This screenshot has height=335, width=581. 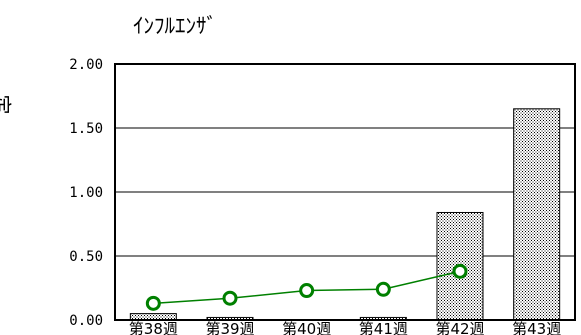 What do you see at coordinates (6, 103) in the screenshot?
I see `y-axis-label: 定点当たり患者数` at bounding box center [6, 103].